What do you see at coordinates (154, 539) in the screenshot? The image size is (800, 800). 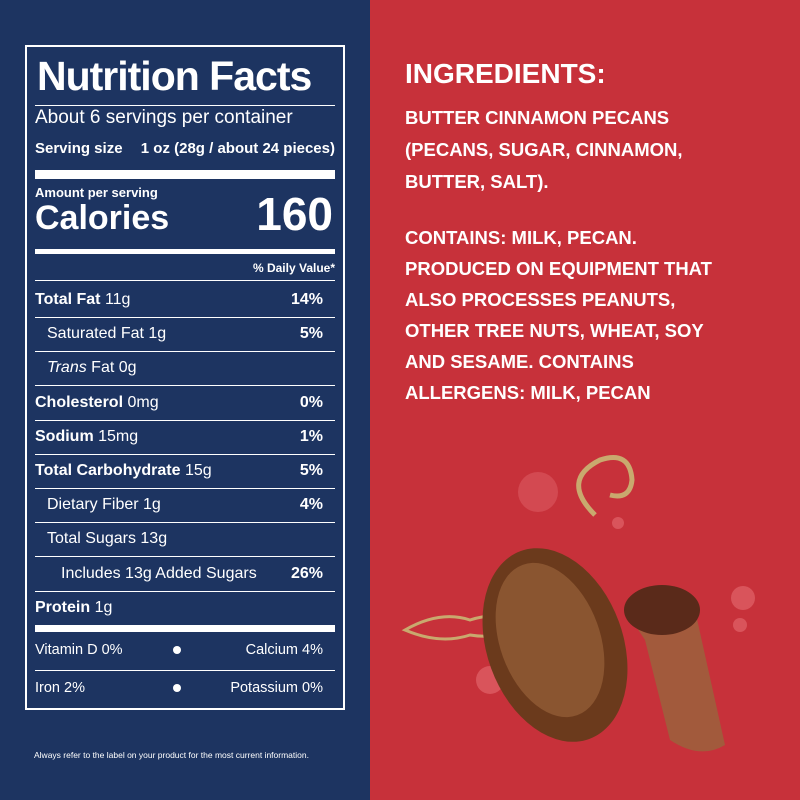 I see `nutrient-amount: 13g` at bounding box center [154, 539].